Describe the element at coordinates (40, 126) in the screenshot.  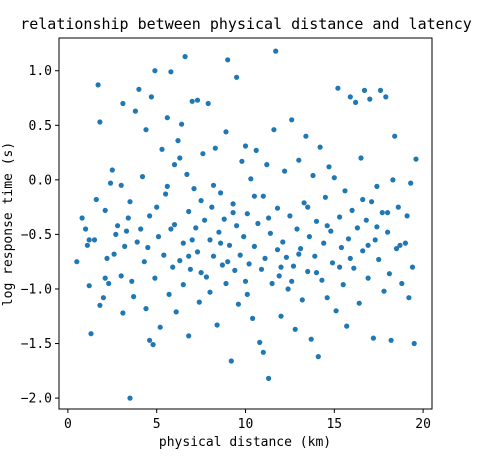
I see `y-tick-label: 0.5` at that location.